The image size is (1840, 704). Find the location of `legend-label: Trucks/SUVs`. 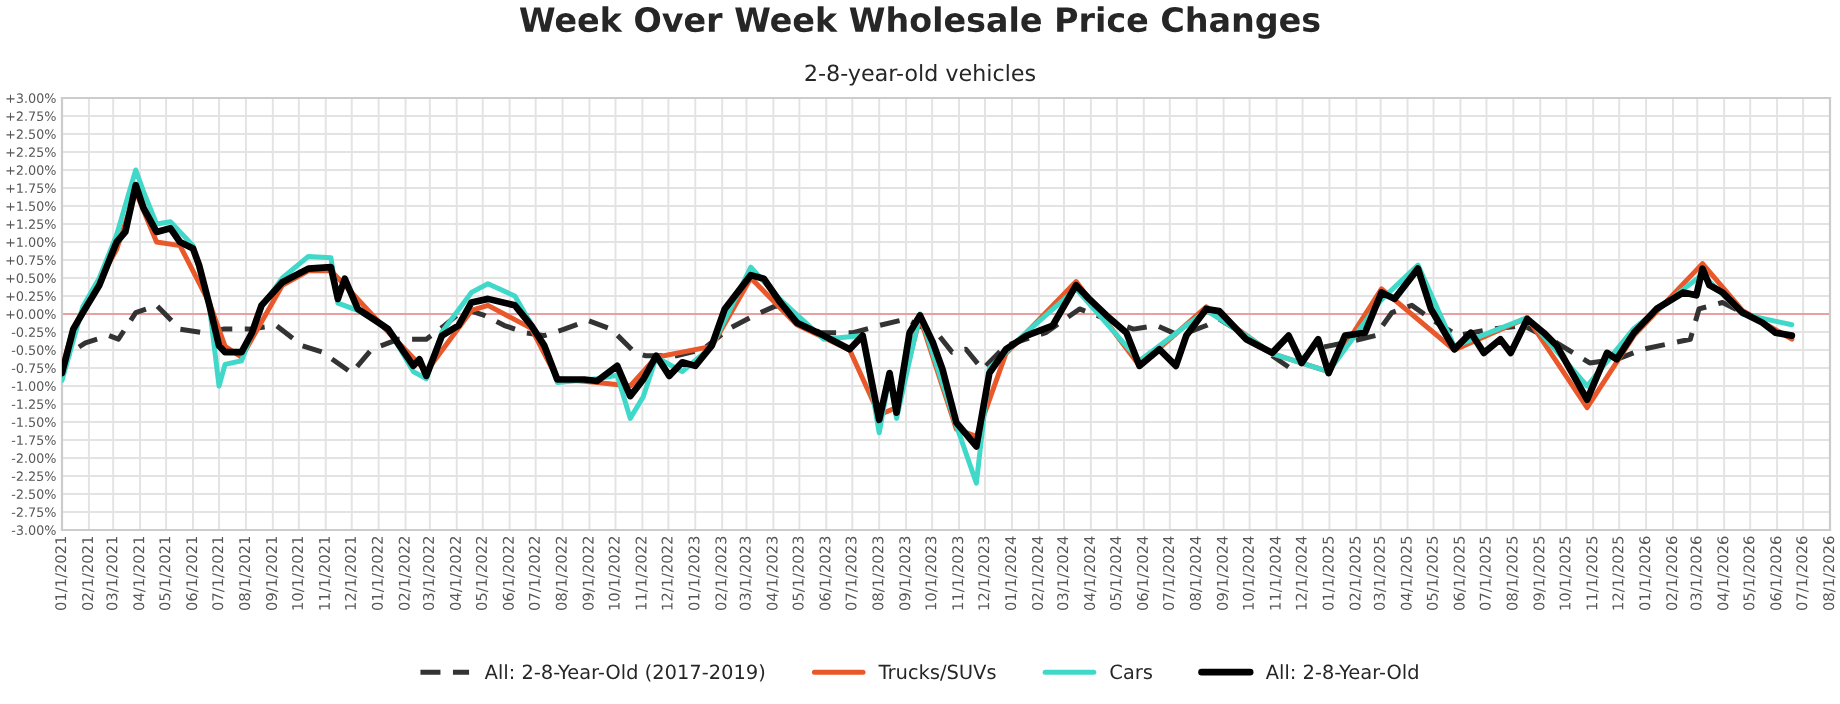

legend-label: Trucks/SUVs is located at coordinates (937, 672).